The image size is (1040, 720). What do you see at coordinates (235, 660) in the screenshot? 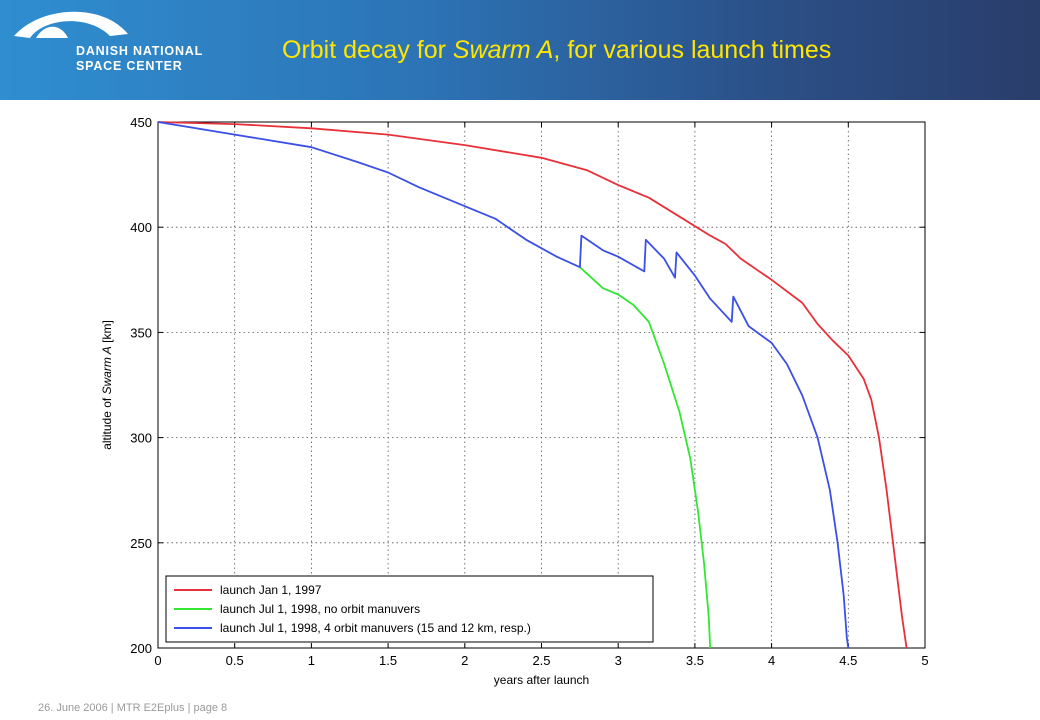
I see `x-tick-label: 0.5` at bounding box center [235, 660].